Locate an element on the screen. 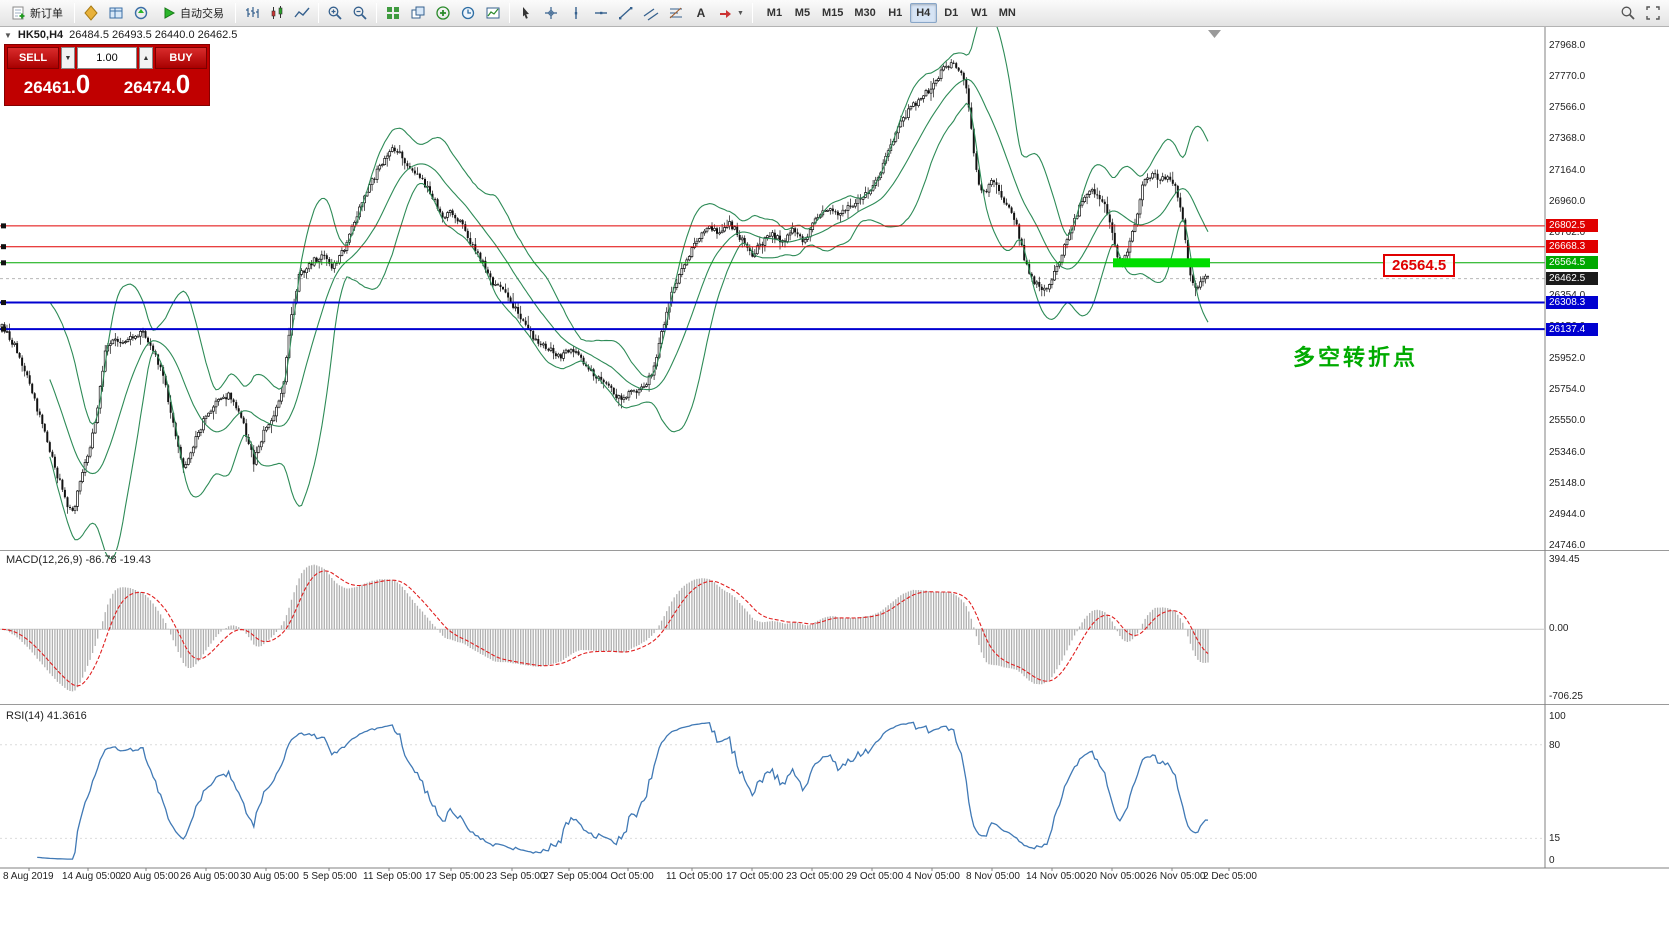 The image size is (1669, 950). time-axis-label: 4 Nov 05:00 is located at coordinates (933, 876).